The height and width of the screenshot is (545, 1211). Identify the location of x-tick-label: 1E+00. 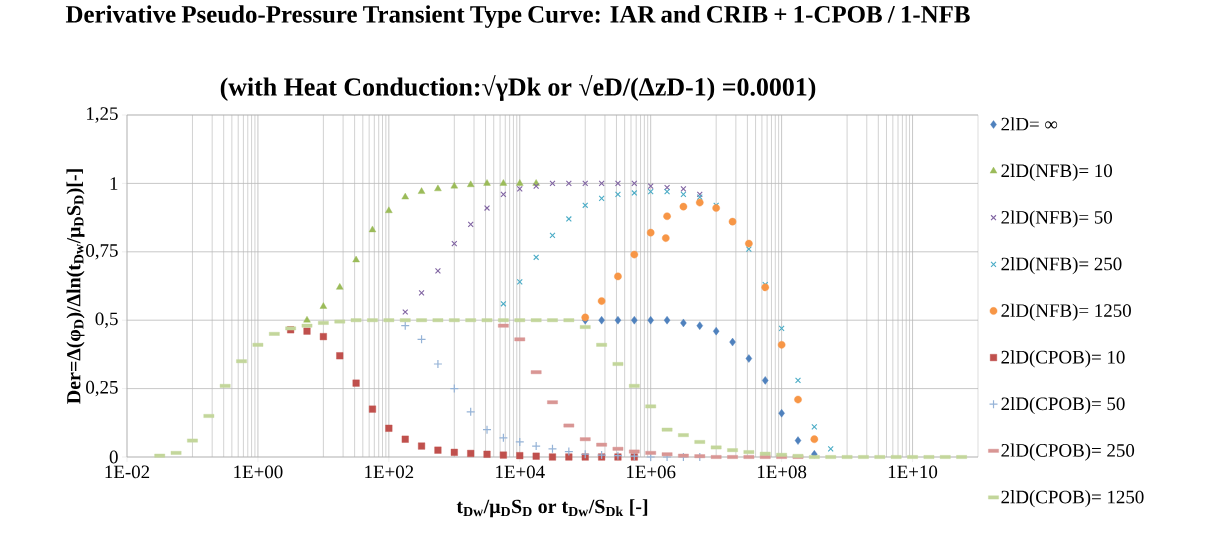
(258, 472).